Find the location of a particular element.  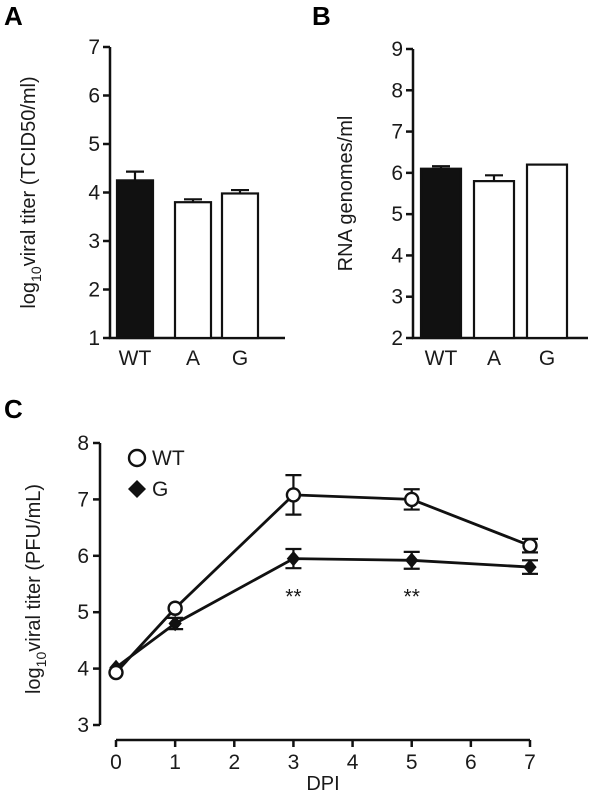

panel-a-y-tick-label: 7 is located at coordinates (94, 47).